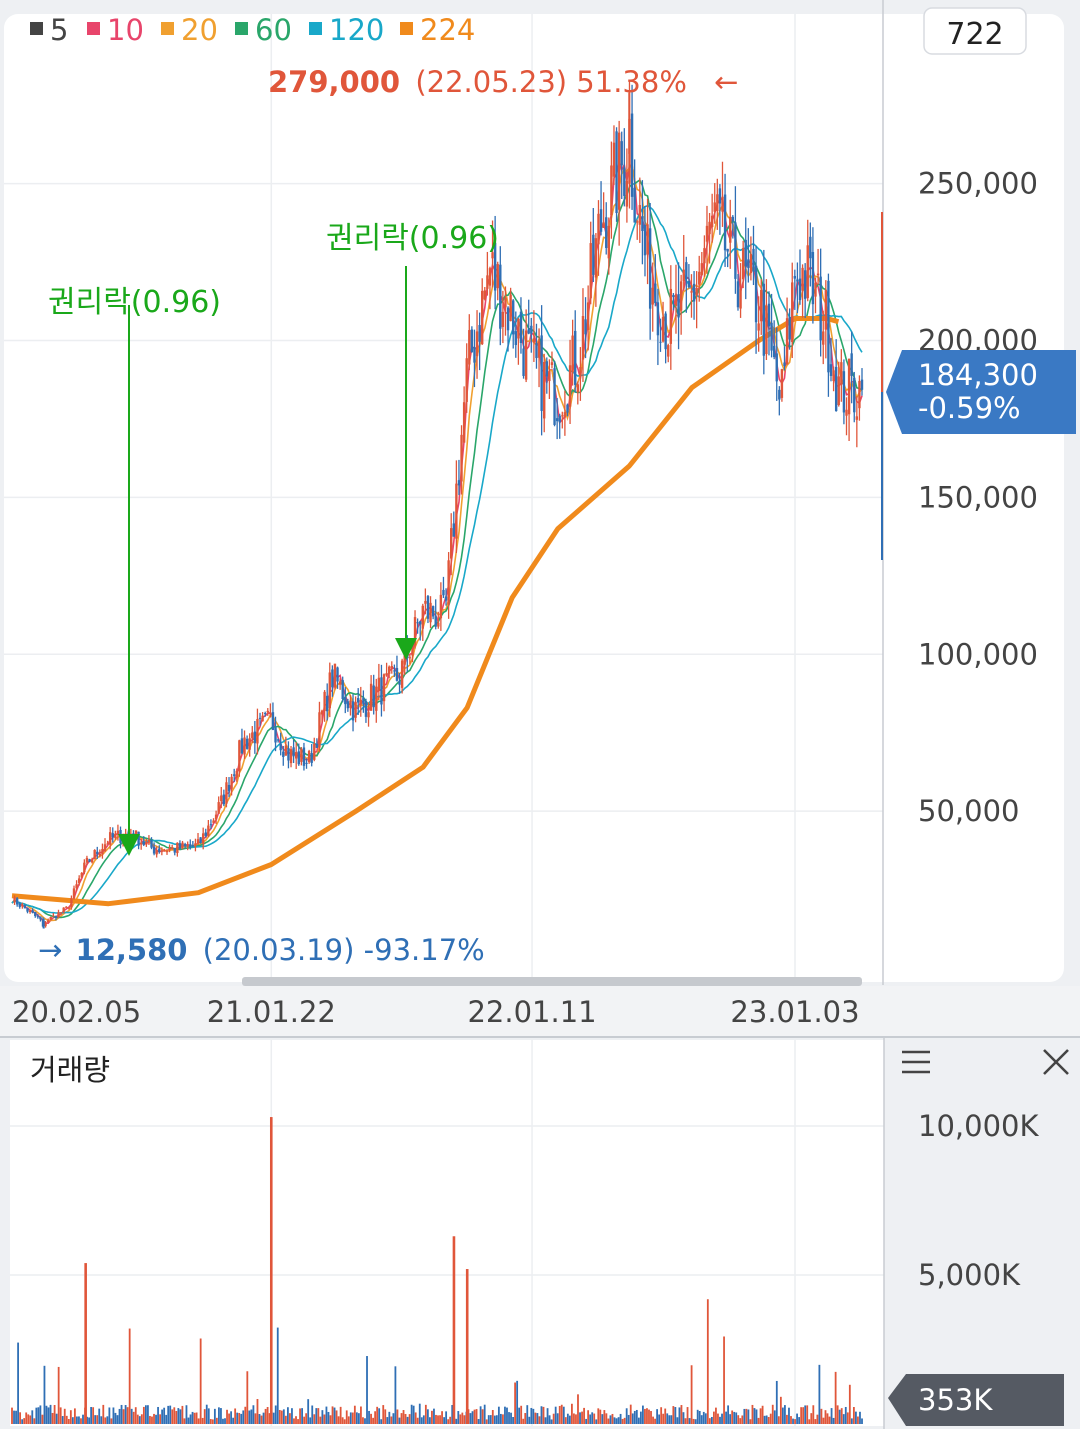  I want to click on legend-label: 20, so click(199, 30).